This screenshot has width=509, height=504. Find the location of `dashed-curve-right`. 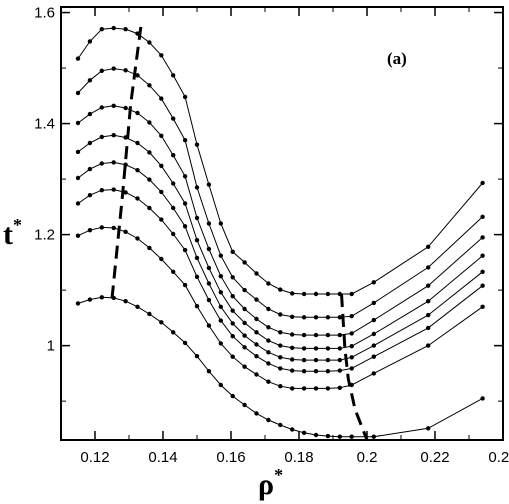

dashed-curve-right is located at coordinates (354, 367).